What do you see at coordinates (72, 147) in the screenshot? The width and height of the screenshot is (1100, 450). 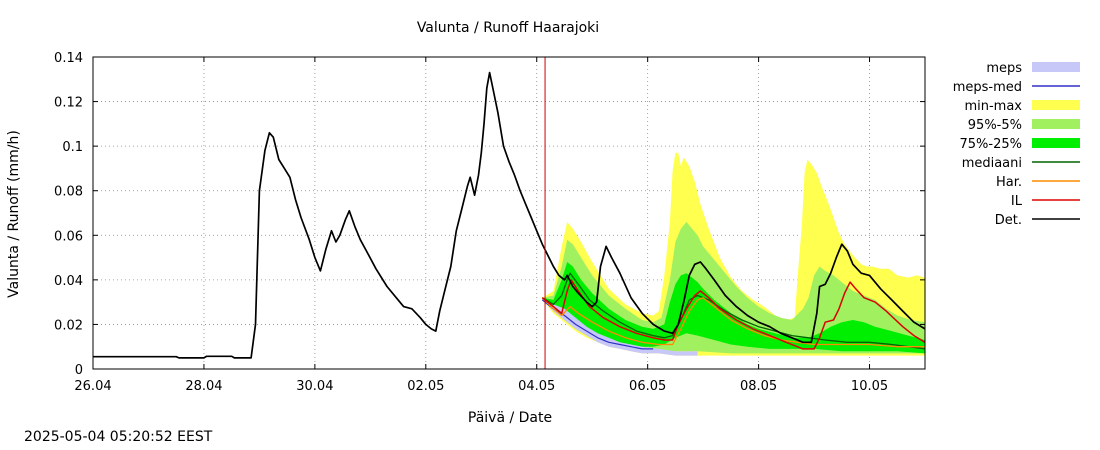 I see `y-tick-label: 0.1` at bounding box center [72, 147].